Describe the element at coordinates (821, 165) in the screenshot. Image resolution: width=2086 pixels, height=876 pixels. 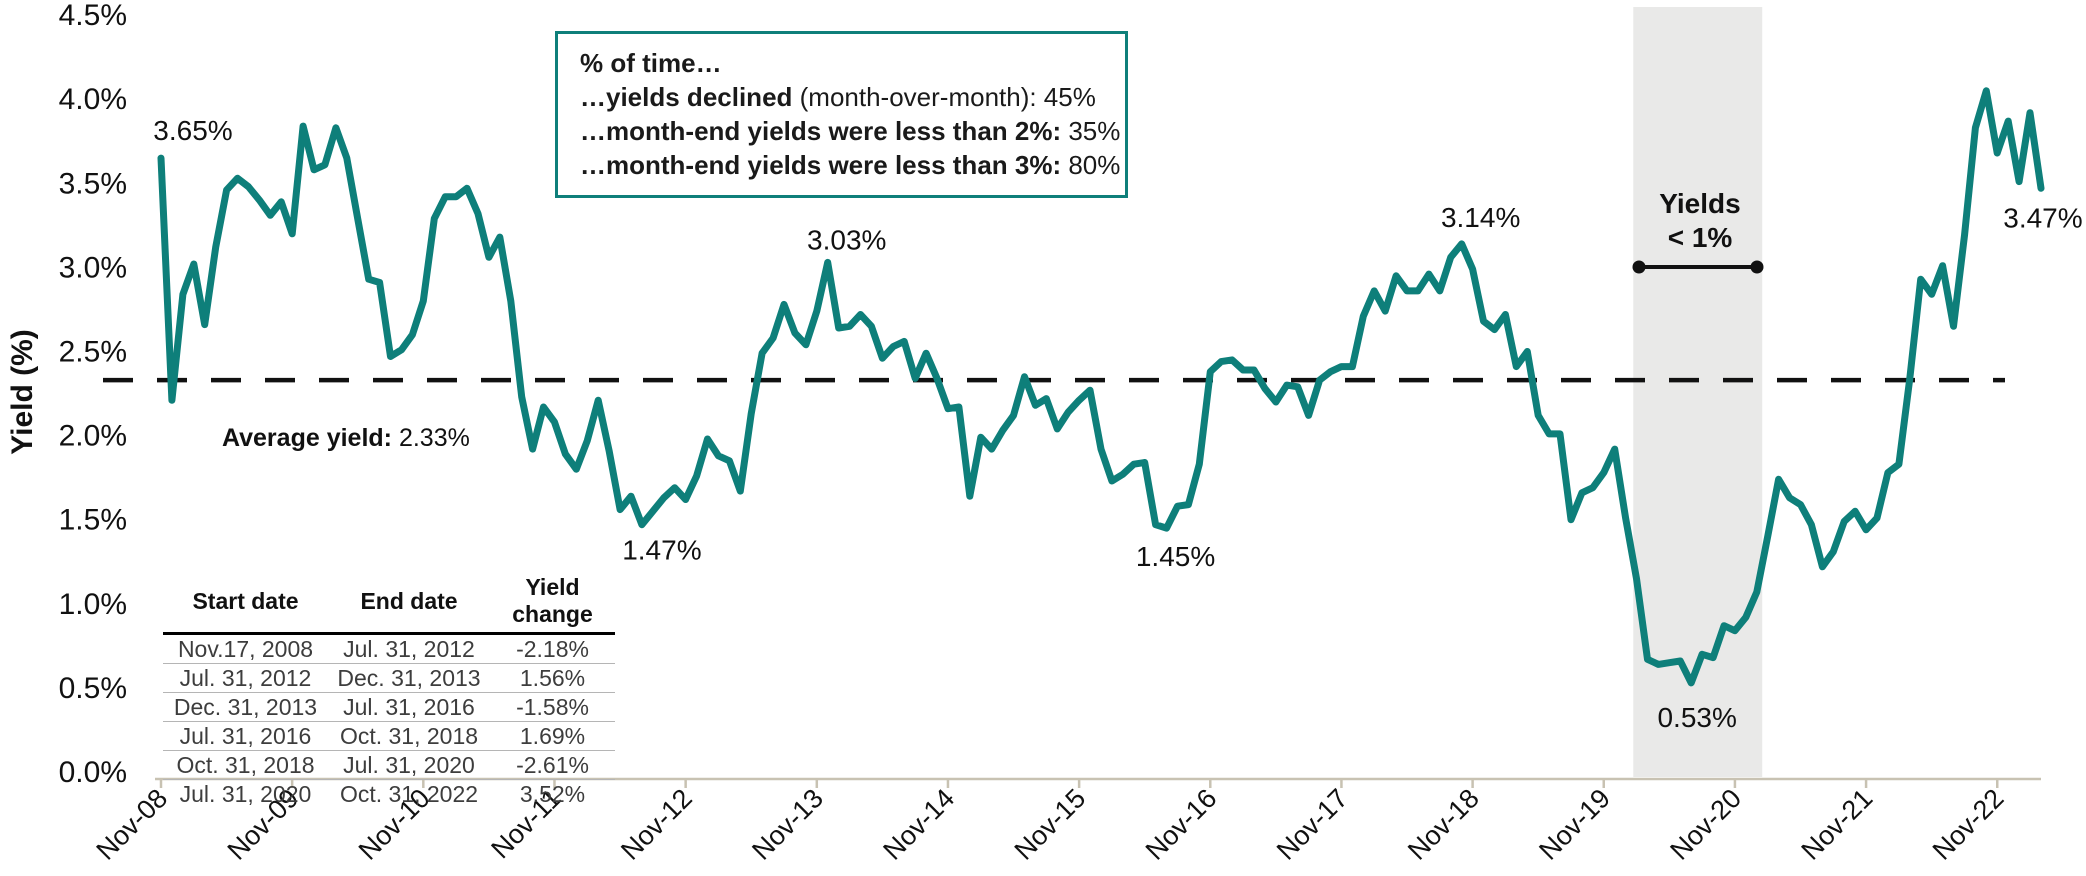
I see `stats-line-4-bold: …month-end yields were less than 3%:` at that location.